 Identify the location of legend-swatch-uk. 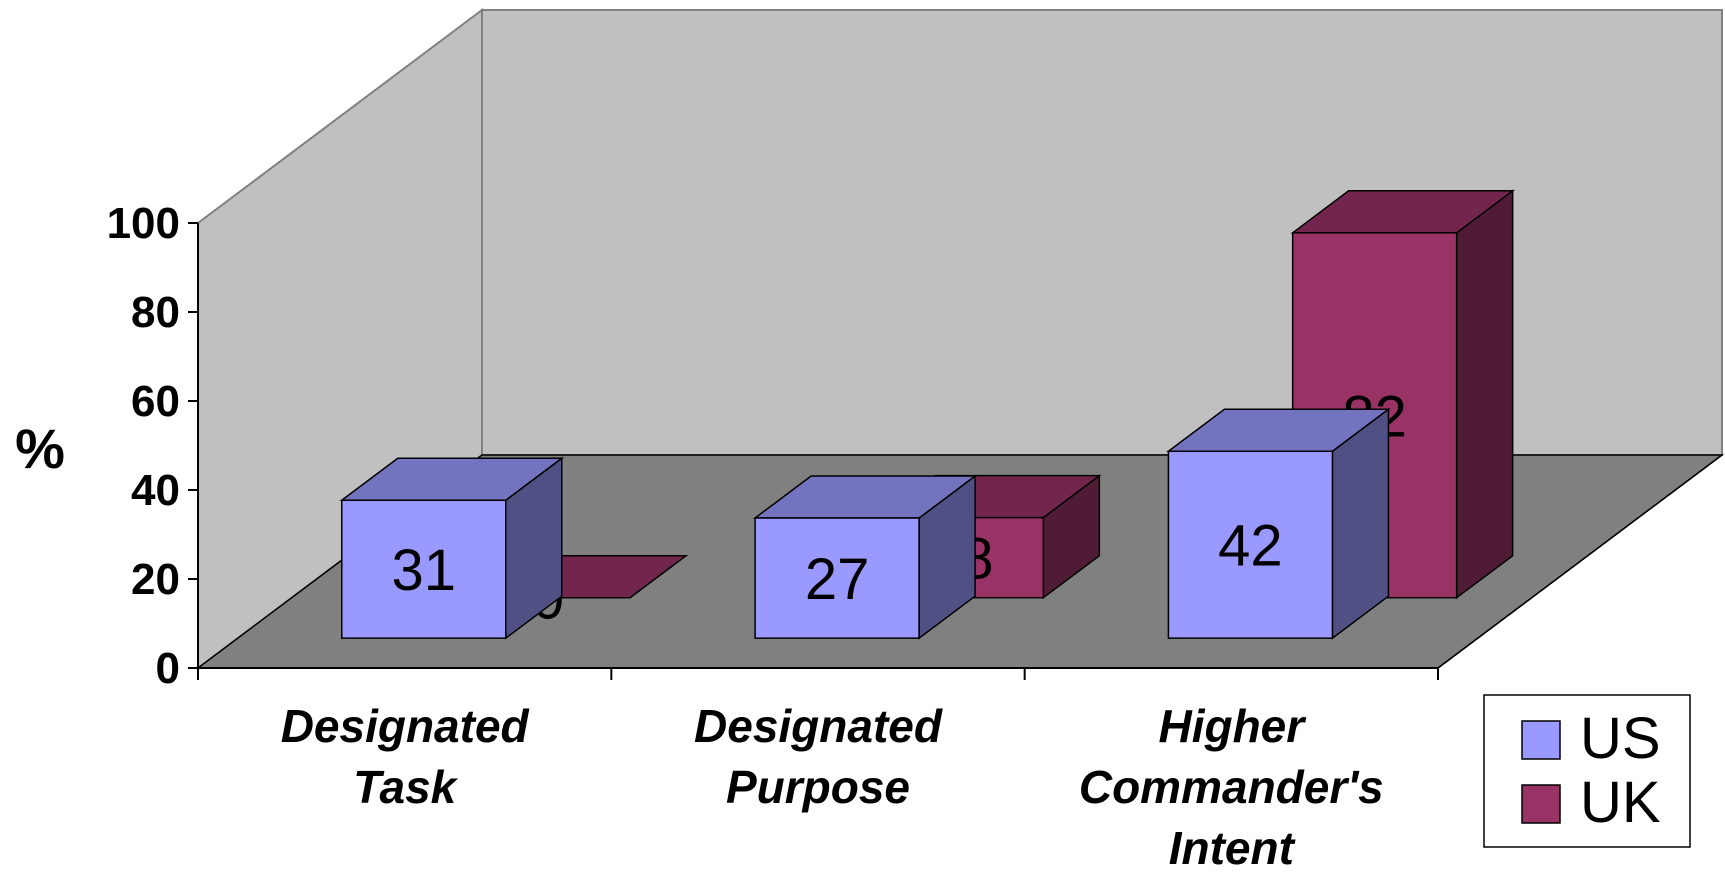
(1541, 804).